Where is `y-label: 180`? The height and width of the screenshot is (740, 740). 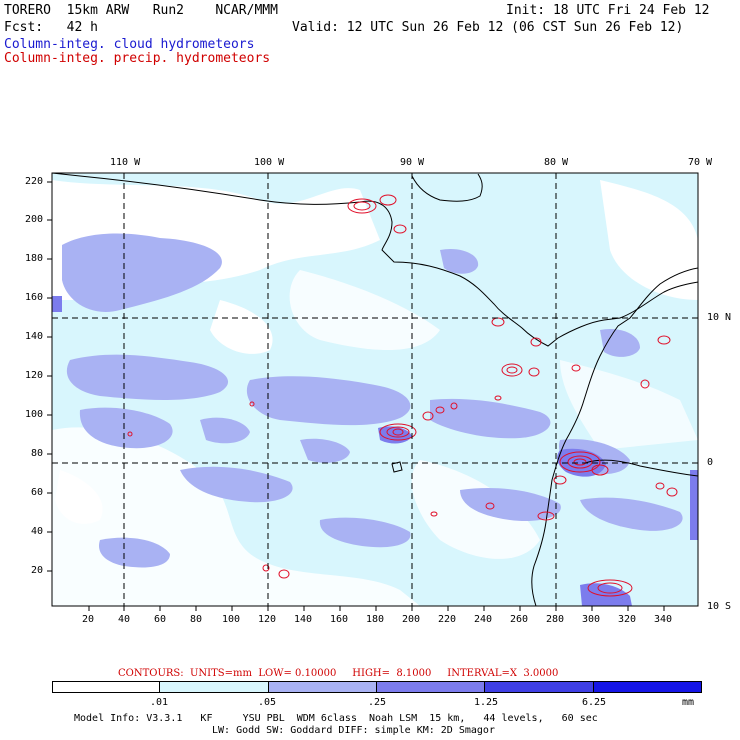 y-label: 180 is located at coordinates (34, 258).